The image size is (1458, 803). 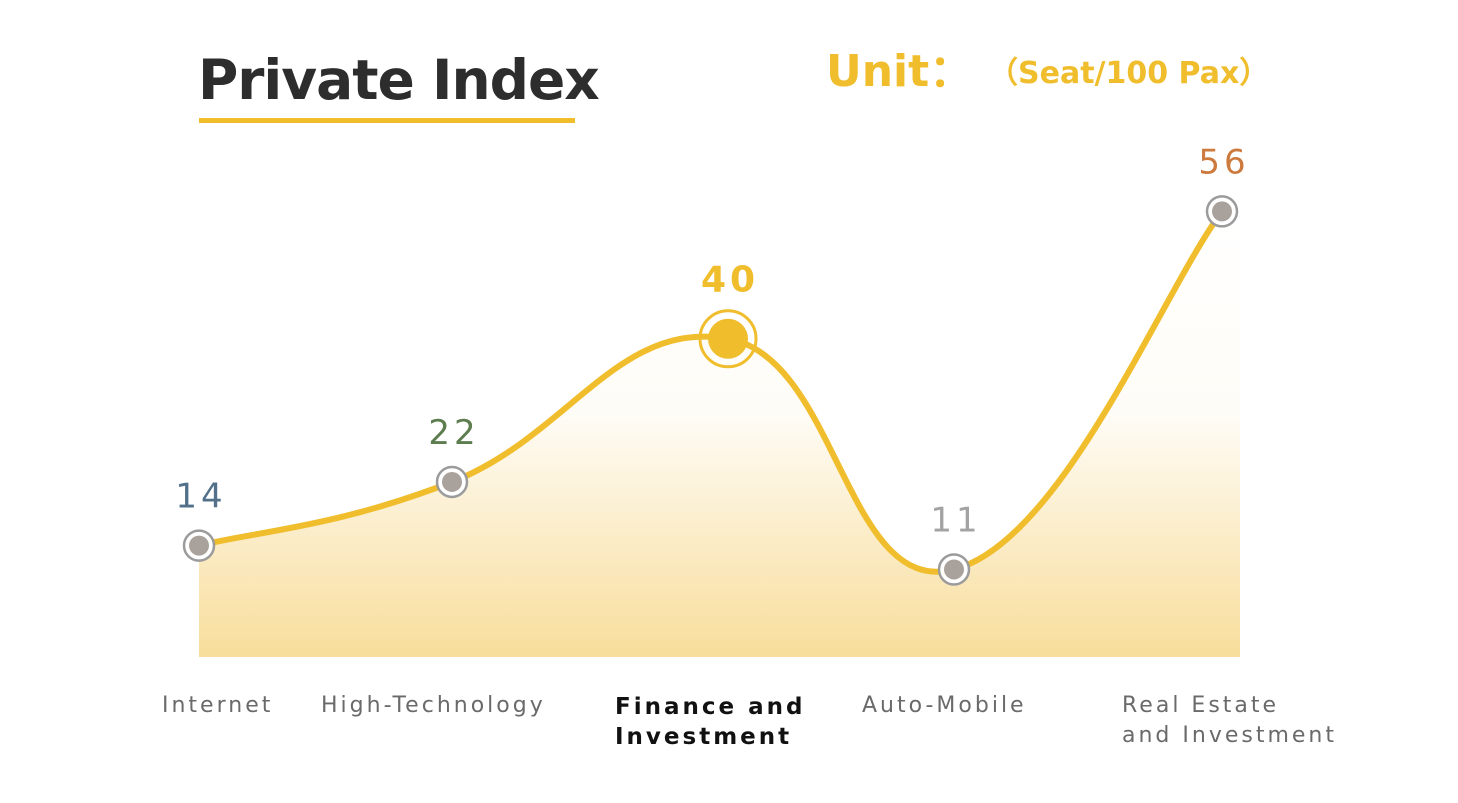 What do you see at coordinates (1229, 720) in the screenshot?
I see `x-tick-label-real-estate-and-investment: Real Estate and Investment` at bounding box center [1229, 720].